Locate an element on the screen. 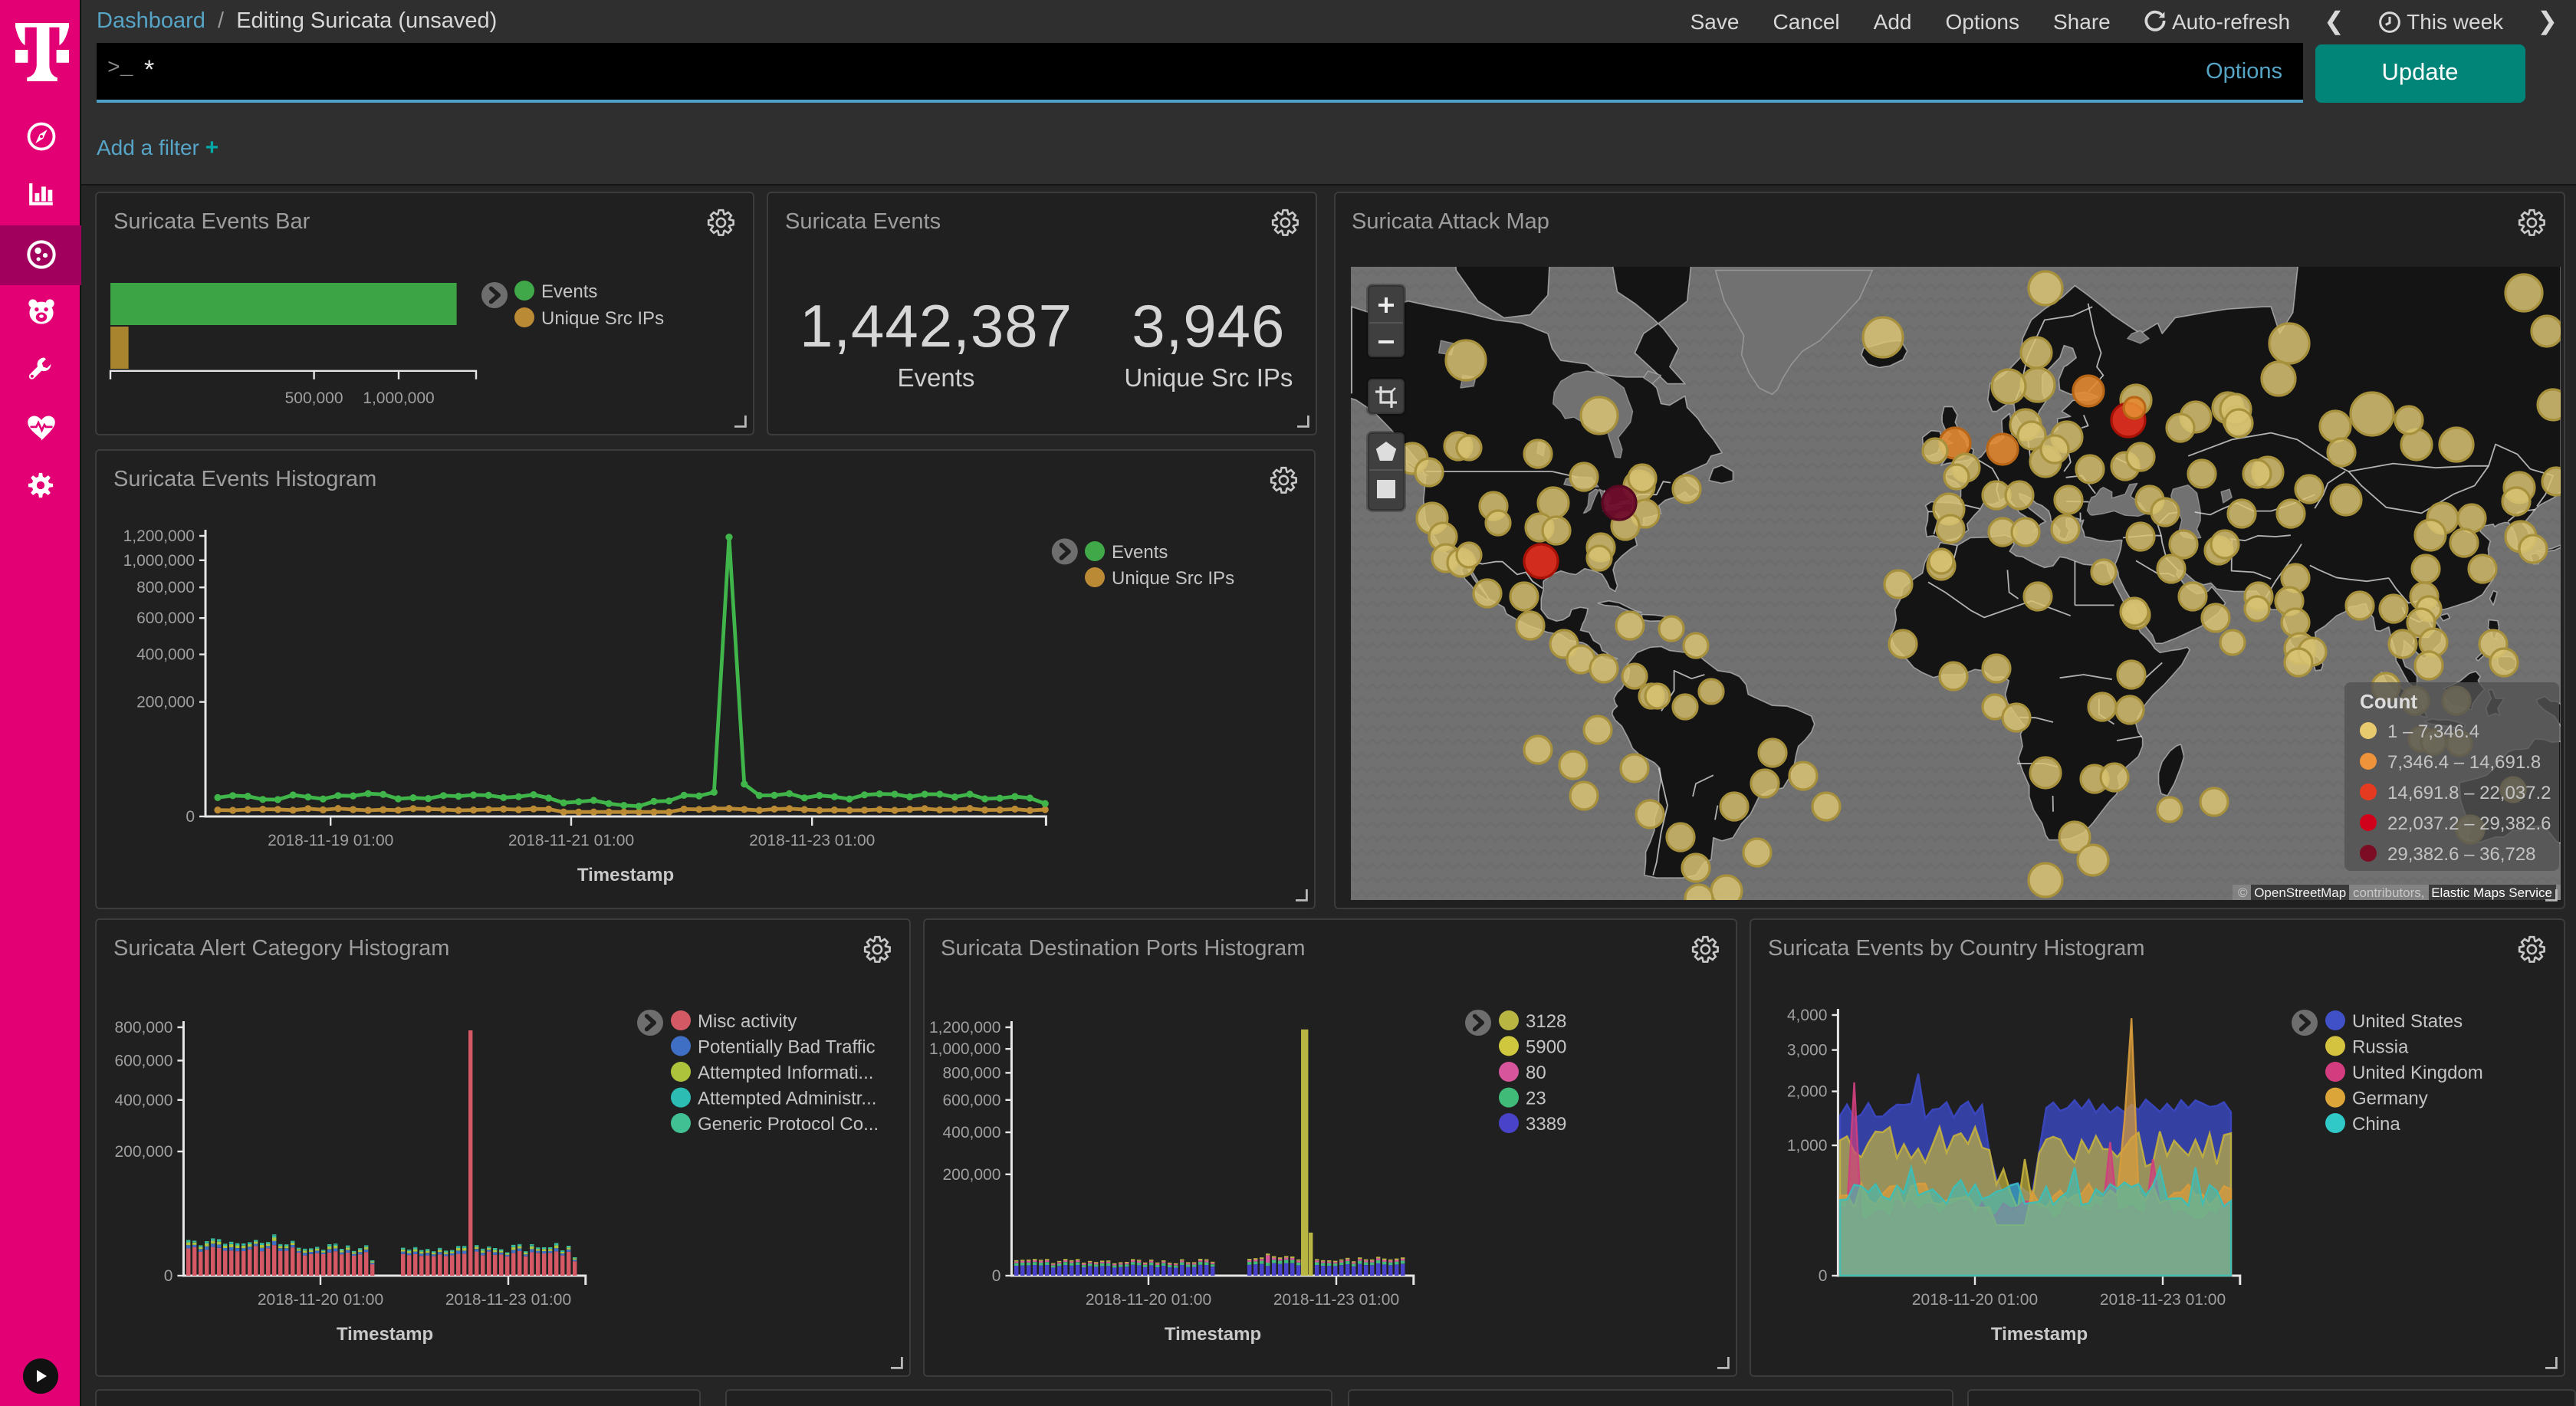  svg-text: Russia is located at coordinates (2380, 1047).